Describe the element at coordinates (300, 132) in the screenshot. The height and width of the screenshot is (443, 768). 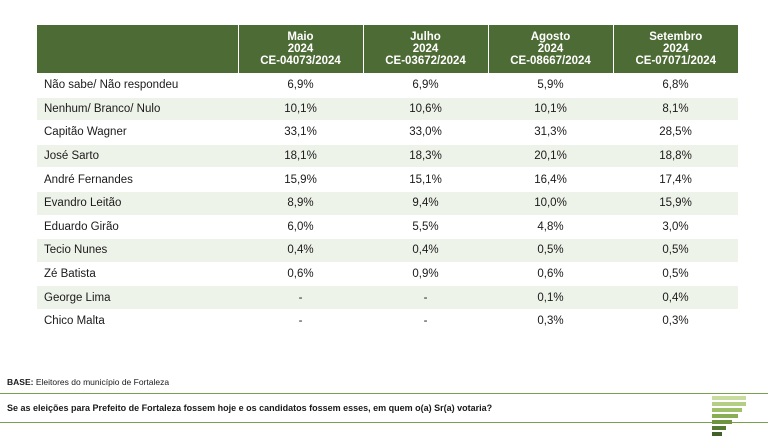
I see `value-cell: 33,1%` at that location.